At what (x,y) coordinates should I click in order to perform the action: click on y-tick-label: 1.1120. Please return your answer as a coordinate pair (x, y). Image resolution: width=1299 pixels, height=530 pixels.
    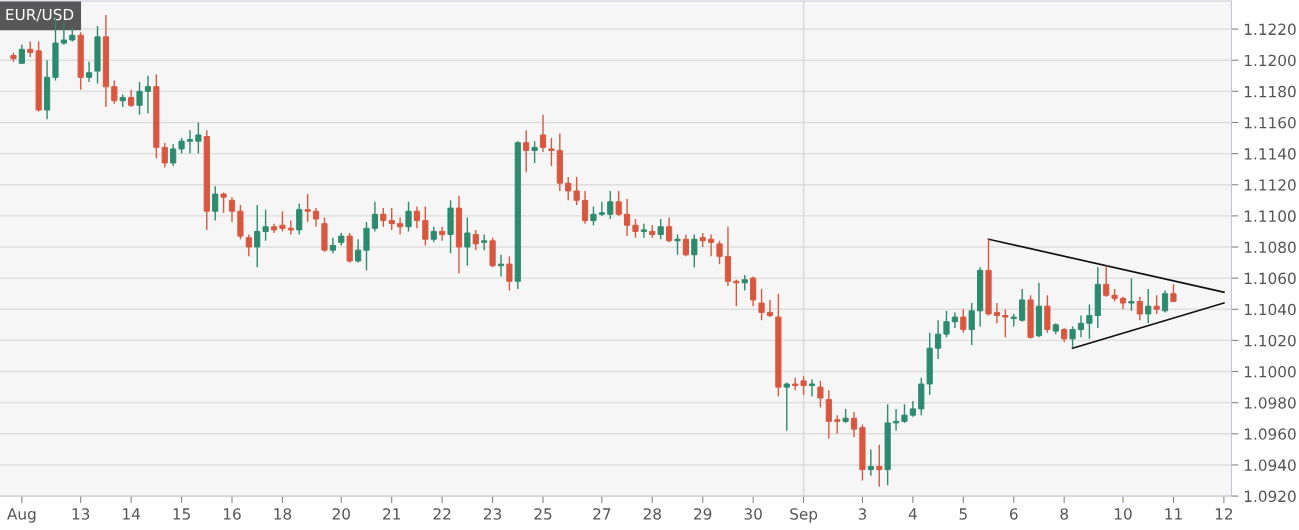
    Looking at the image, I should click on (1270, 185).